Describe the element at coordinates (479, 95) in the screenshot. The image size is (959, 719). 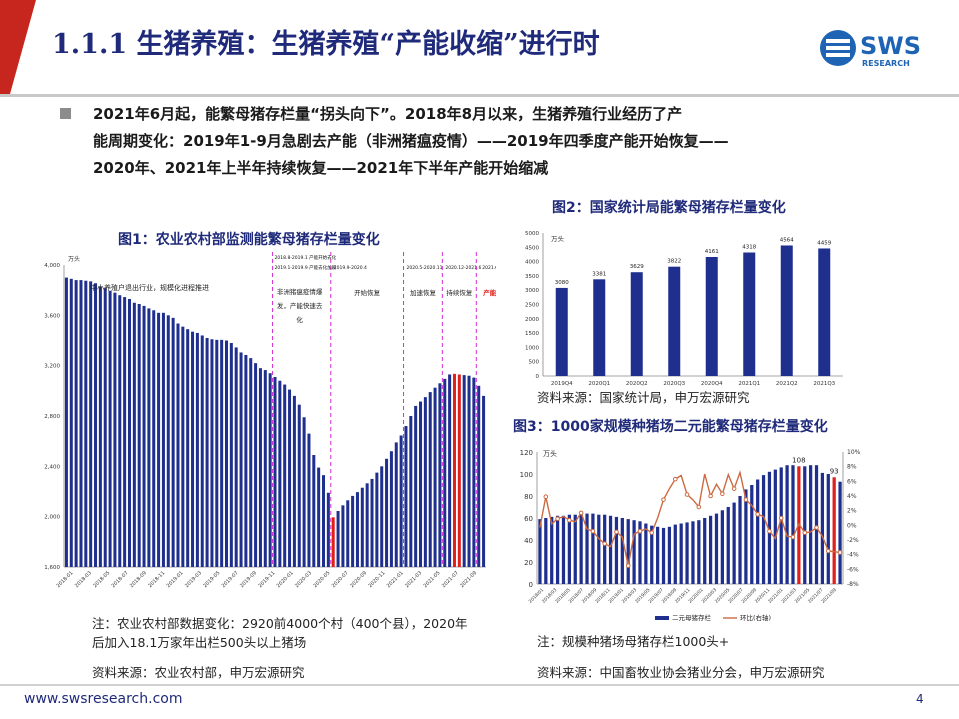
I see `header-divider` at that location.